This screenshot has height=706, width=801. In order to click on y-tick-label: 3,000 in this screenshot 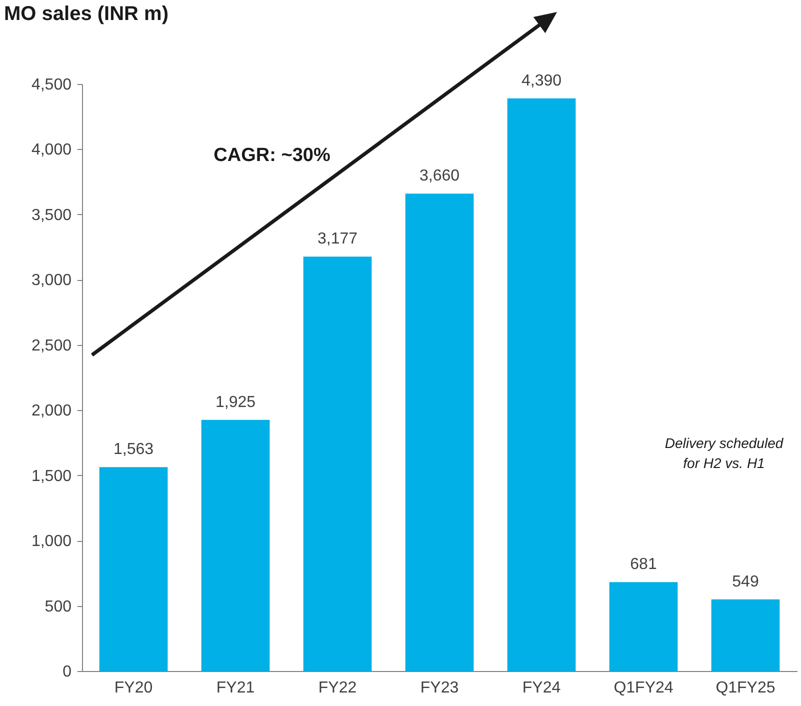, I will do `click(51, 281)`.